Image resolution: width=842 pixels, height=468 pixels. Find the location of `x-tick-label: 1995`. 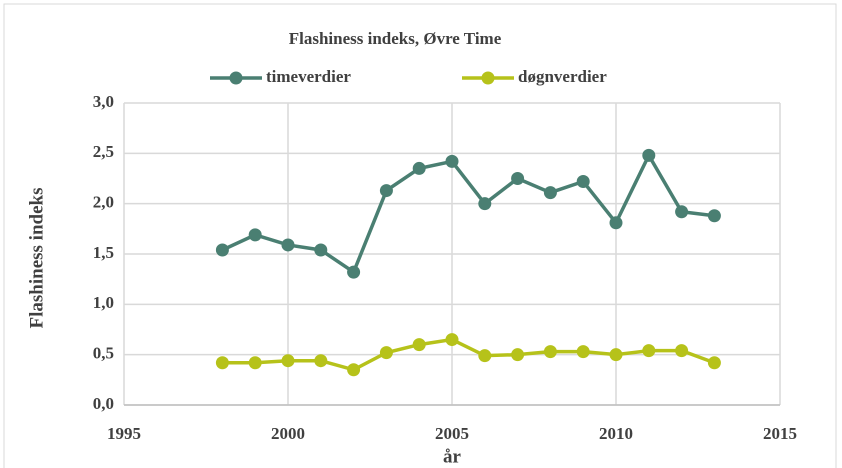

x-tick-label: 1995 is located at coordinates (124, 433).